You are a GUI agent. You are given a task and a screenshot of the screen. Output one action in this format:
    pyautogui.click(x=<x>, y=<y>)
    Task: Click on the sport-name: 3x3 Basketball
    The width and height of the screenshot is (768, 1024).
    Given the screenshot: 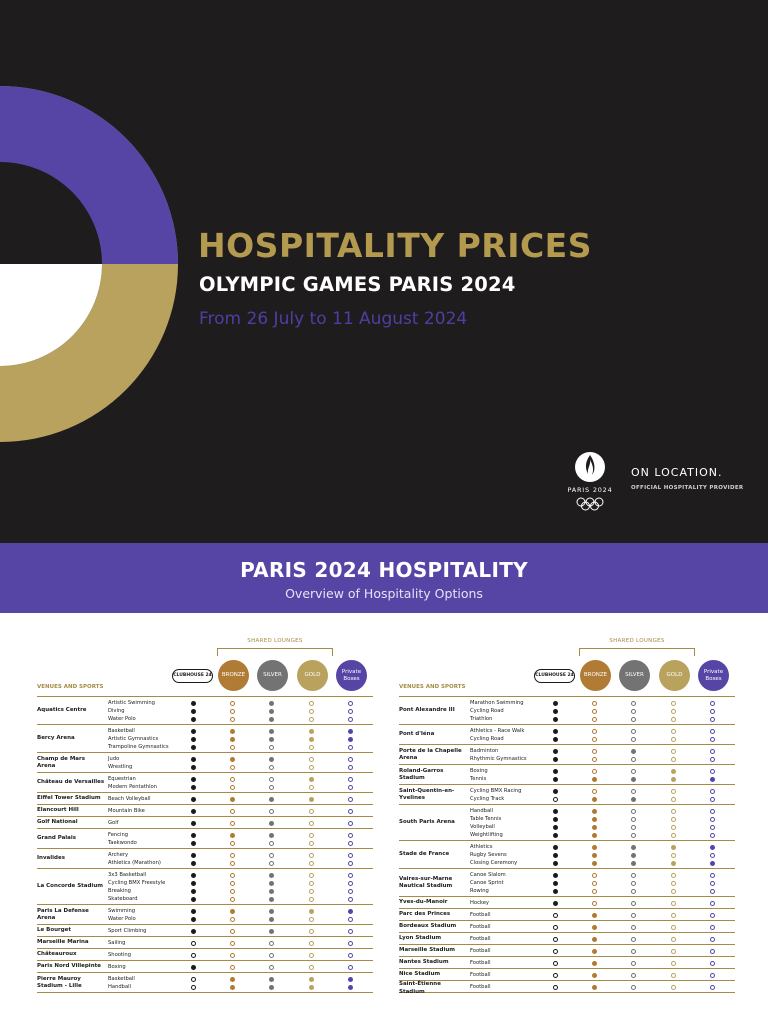 What is the action you would take?
    pyautogui.click(x=127, y=875)
    